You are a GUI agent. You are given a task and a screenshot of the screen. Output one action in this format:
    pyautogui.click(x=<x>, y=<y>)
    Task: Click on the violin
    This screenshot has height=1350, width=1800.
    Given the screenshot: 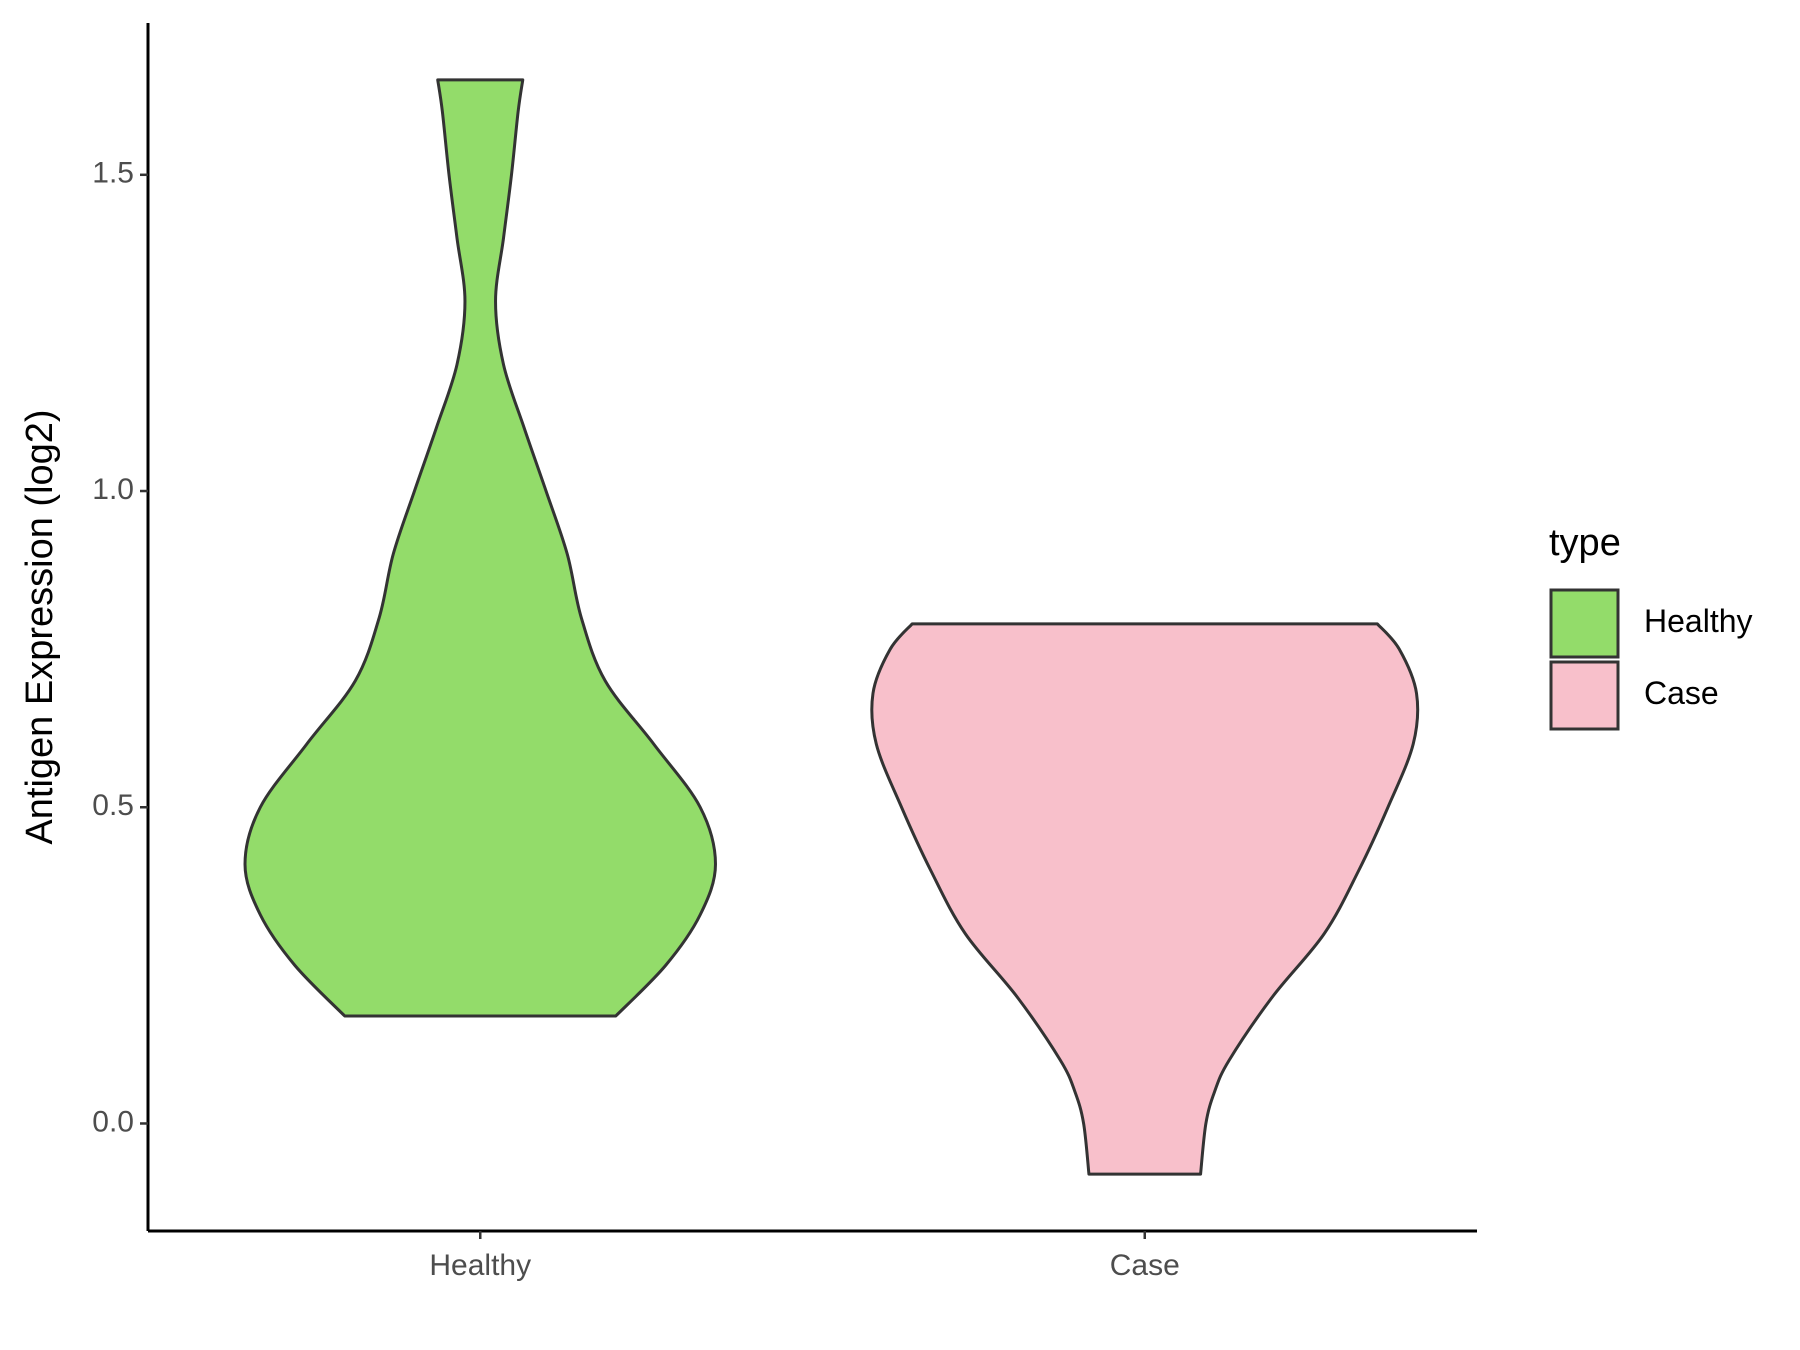 What is the action you would take?
    pyautogui.click(x=1145, y=899)
    